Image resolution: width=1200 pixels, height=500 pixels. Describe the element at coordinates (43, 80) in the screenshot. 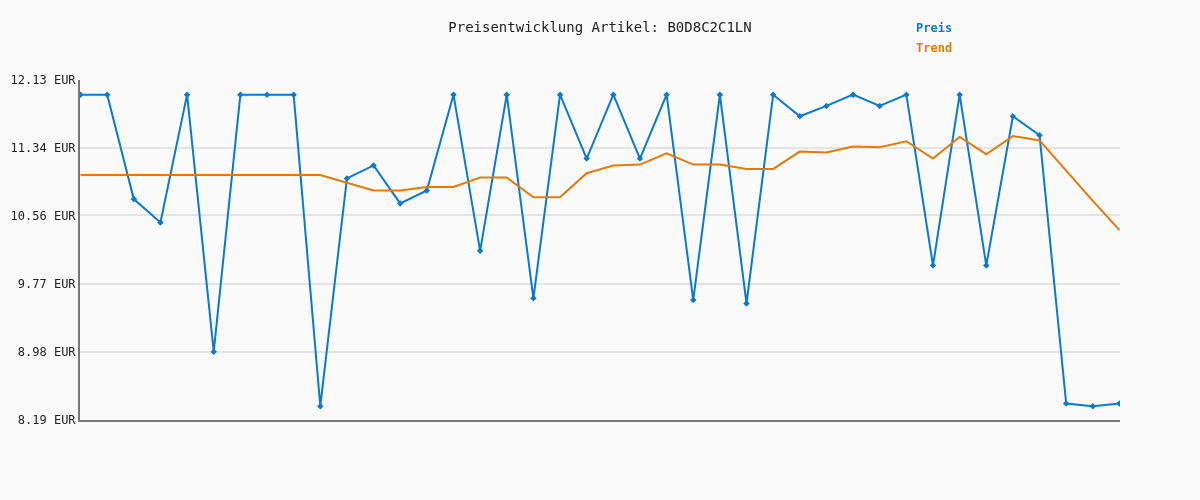

I see `y-tick-label: 12.13 EUR` at that location.